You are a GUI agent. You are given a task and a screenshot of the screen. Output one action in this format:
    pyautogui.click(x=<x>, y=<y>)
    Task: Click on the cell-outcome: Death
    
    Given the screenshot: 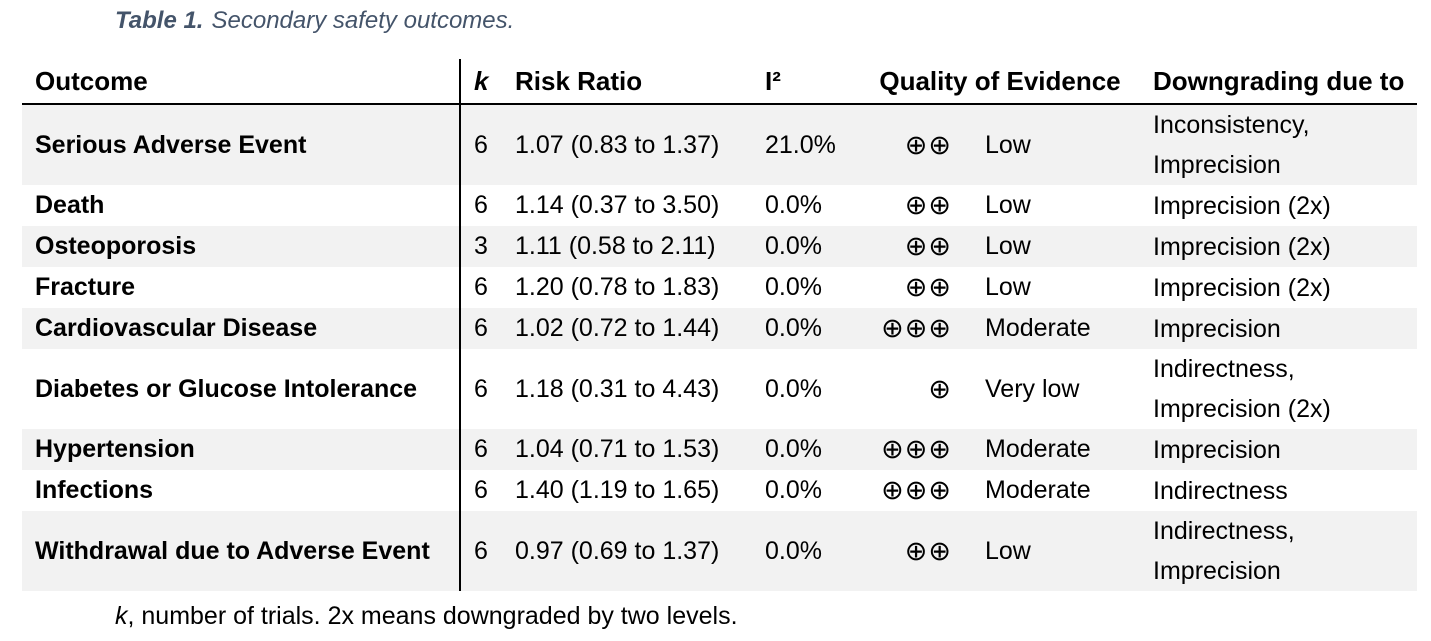 What is the action you would take?
    pyautogui.click(x=70, y=205)
    